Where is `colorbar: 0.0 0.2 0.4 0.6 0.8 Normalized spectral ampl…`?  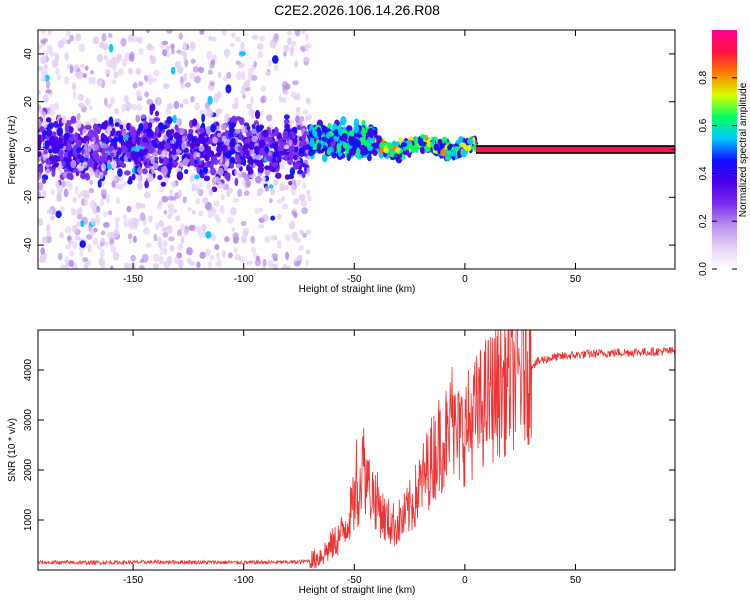
colorbar: 0.0 0.2 0.4 0.6 0.8 Normalized spectral ampl… is located at coordinates (723, 153).